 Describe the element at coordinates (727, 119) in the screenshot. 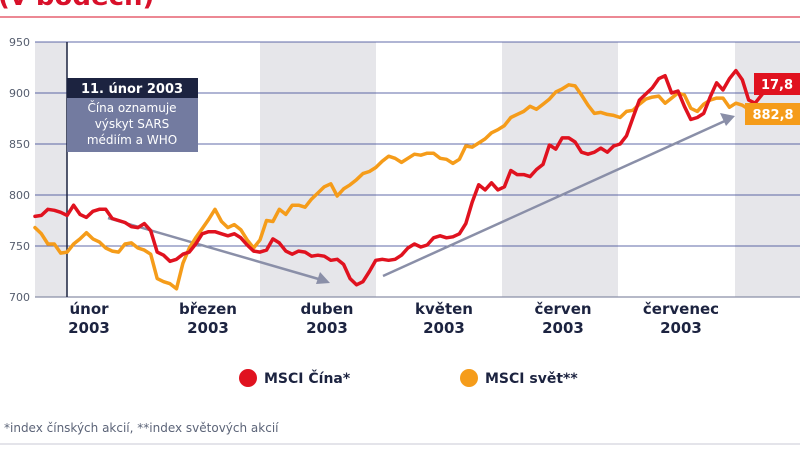

I see `trend-arrow-up-head` at that location.